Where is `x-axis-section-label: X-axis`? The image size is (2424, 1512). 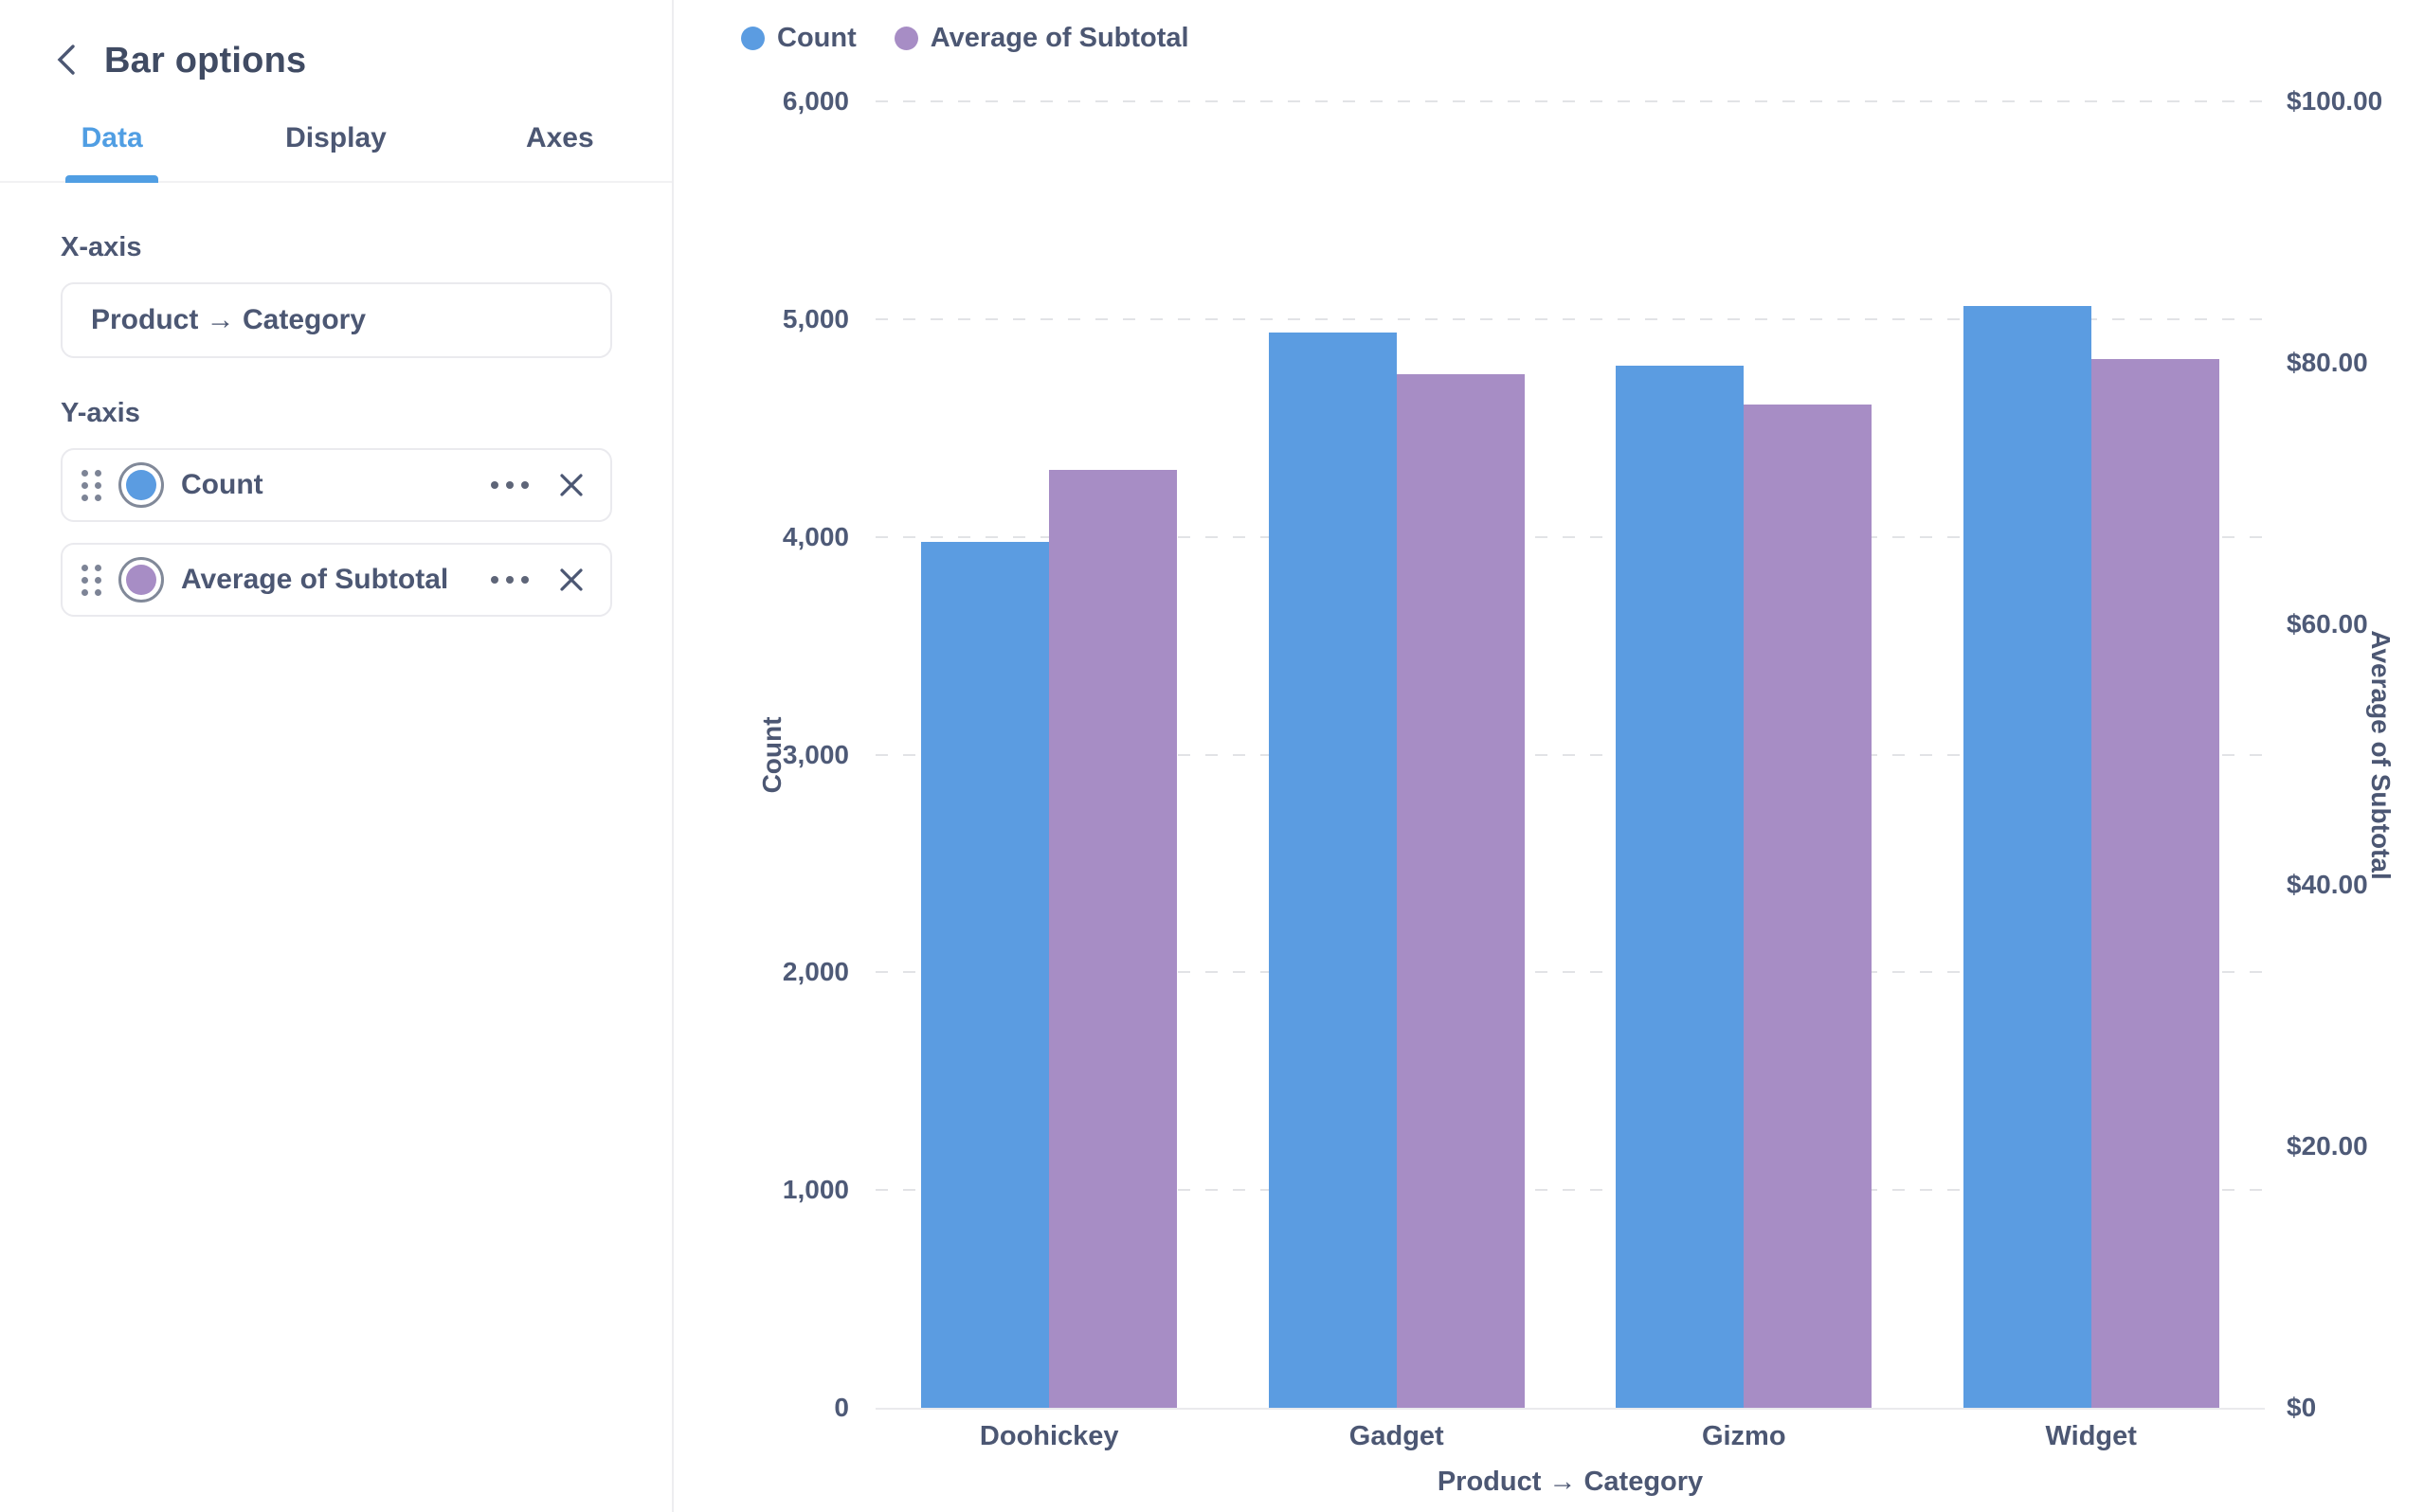 x-axis-section-label: X-axis is located at coordinates (101, 247).